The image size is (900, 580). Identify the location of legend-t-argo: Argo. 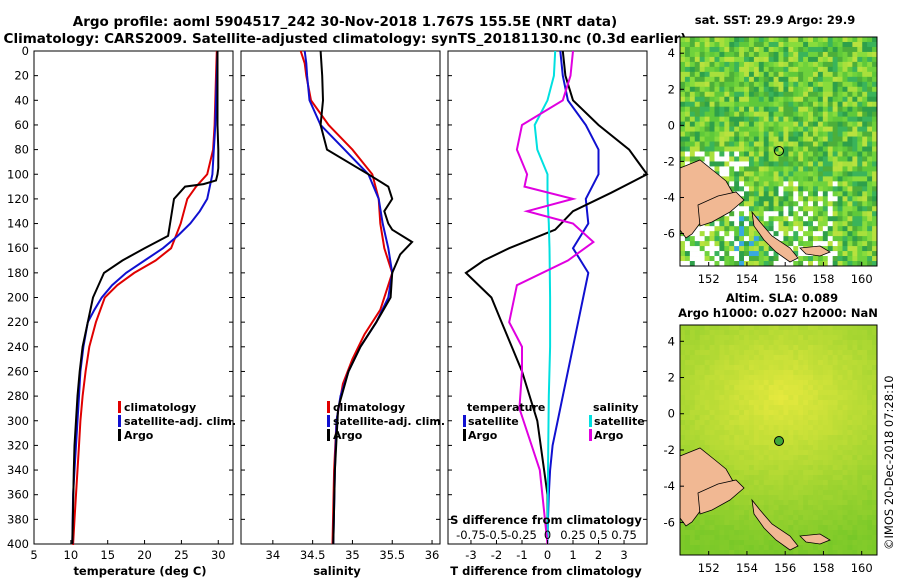
(483, 435).